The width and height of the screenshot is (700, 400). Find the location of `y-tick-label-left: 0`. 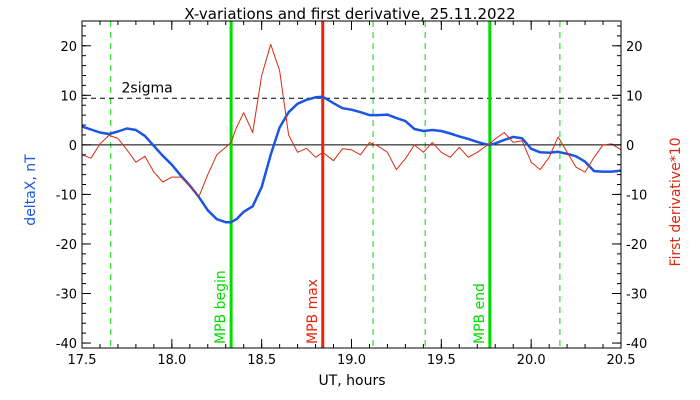

y-tick-label-left: 0 is located at coordinates (73, 146).